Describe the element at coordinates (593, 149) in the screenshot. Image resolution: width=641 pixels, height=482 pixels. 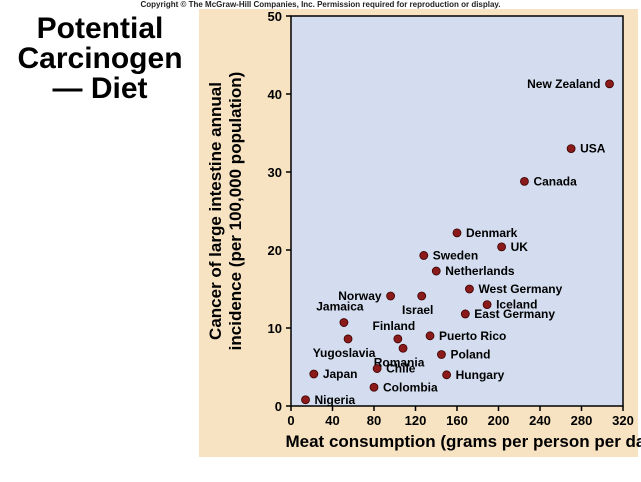
I see `data-point-label: USA` at that location.